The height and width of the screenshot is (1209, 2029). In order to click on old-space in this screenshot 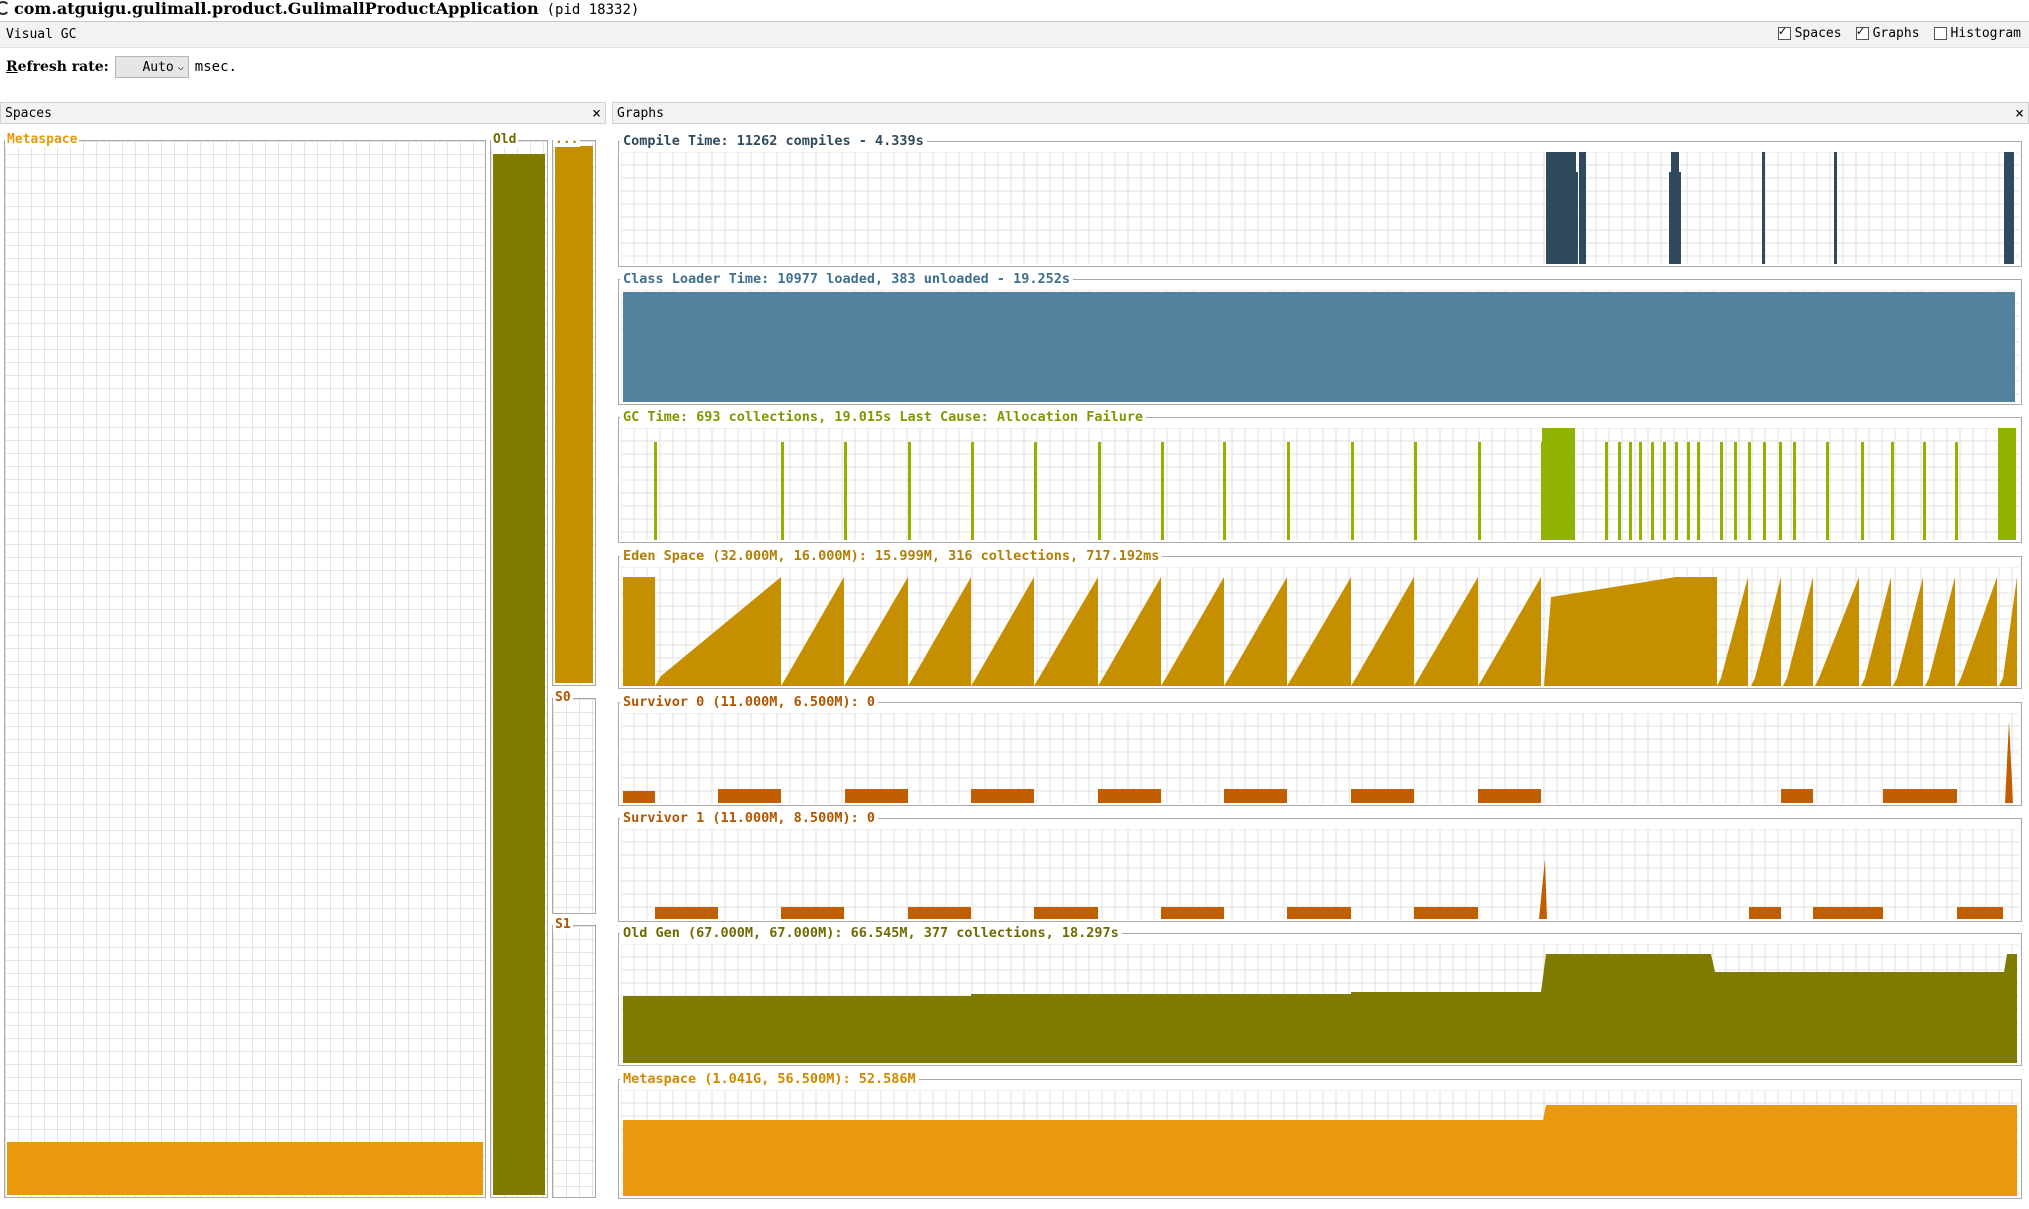, I will do `click(519, 669)`.